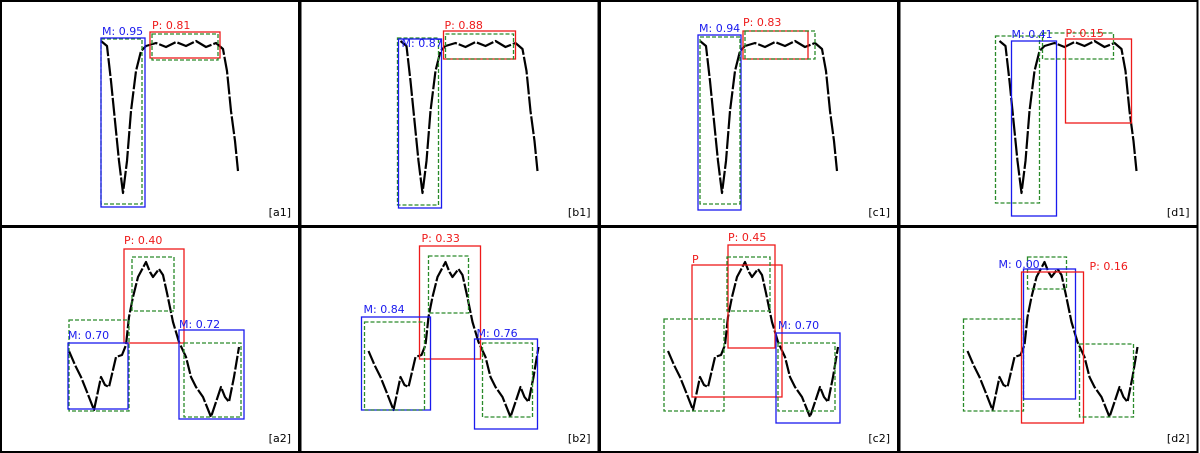 This screenshot has width=1200, height=453. What do you see at coordinates (464, 25) in the screenshot?
I see `box-label: P: 0.88` at bounding box center [464, 25].